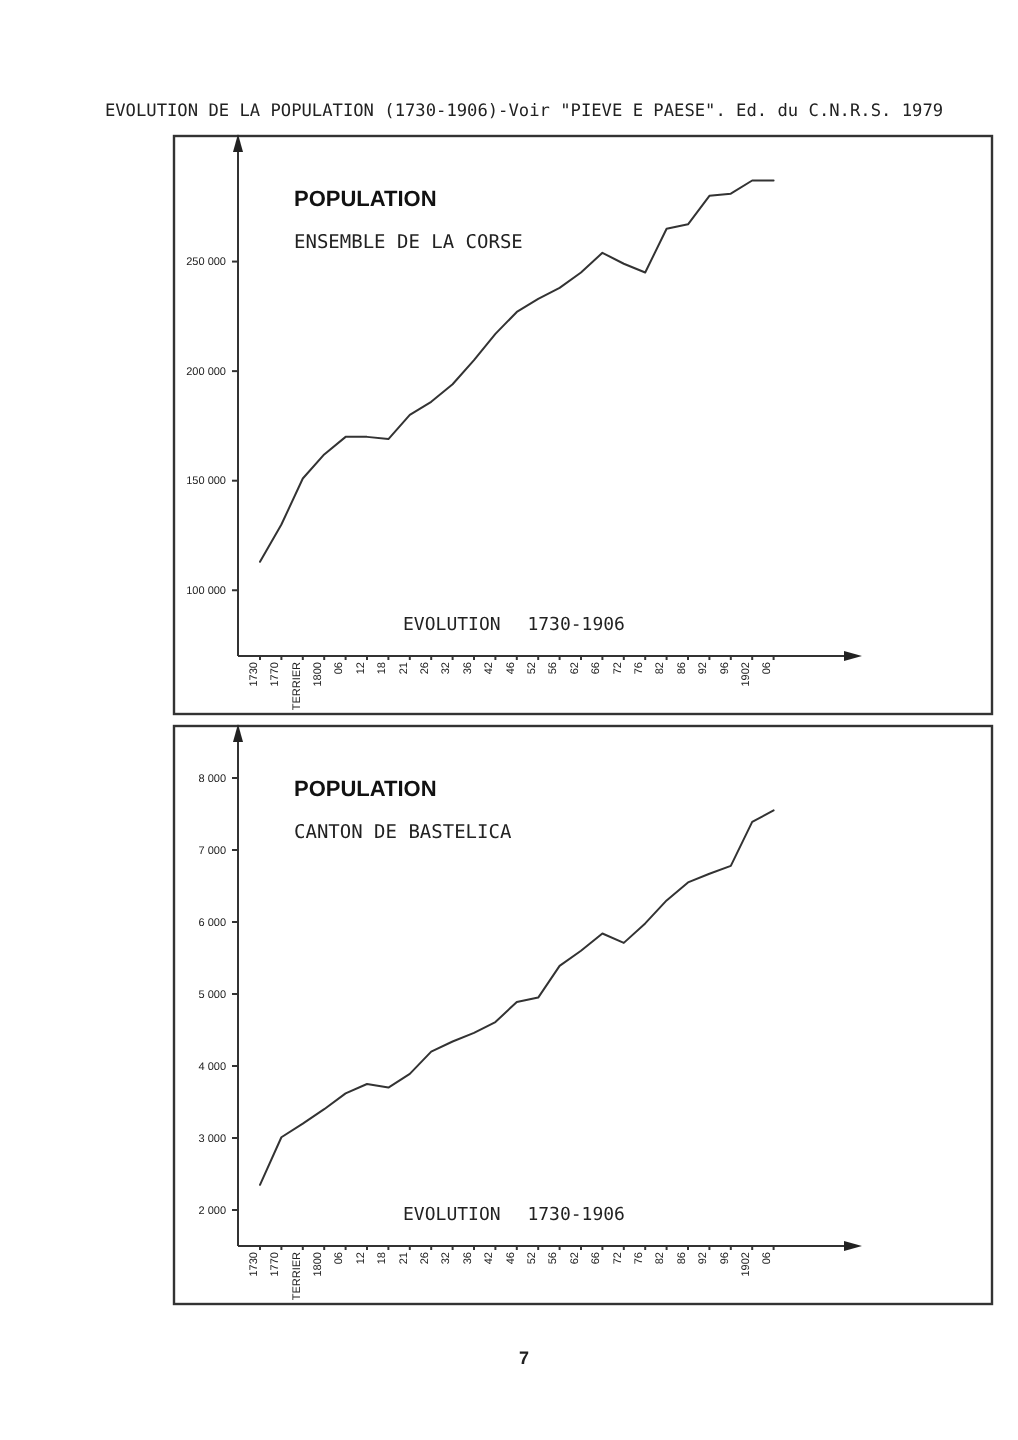  I want to click on text: CANTON DE BASTELICA, so click(403, 833).